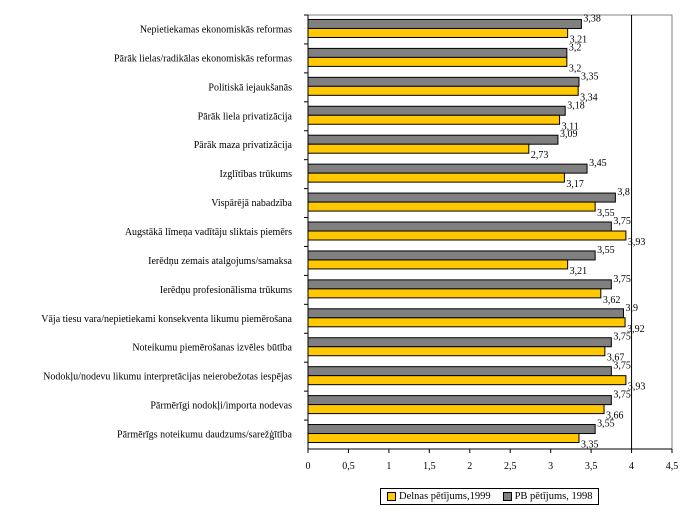  What do you see at coordinates (631, 466) in the screenshot?
I see `x-tick-label: 4` at bounding box center [631, 466].